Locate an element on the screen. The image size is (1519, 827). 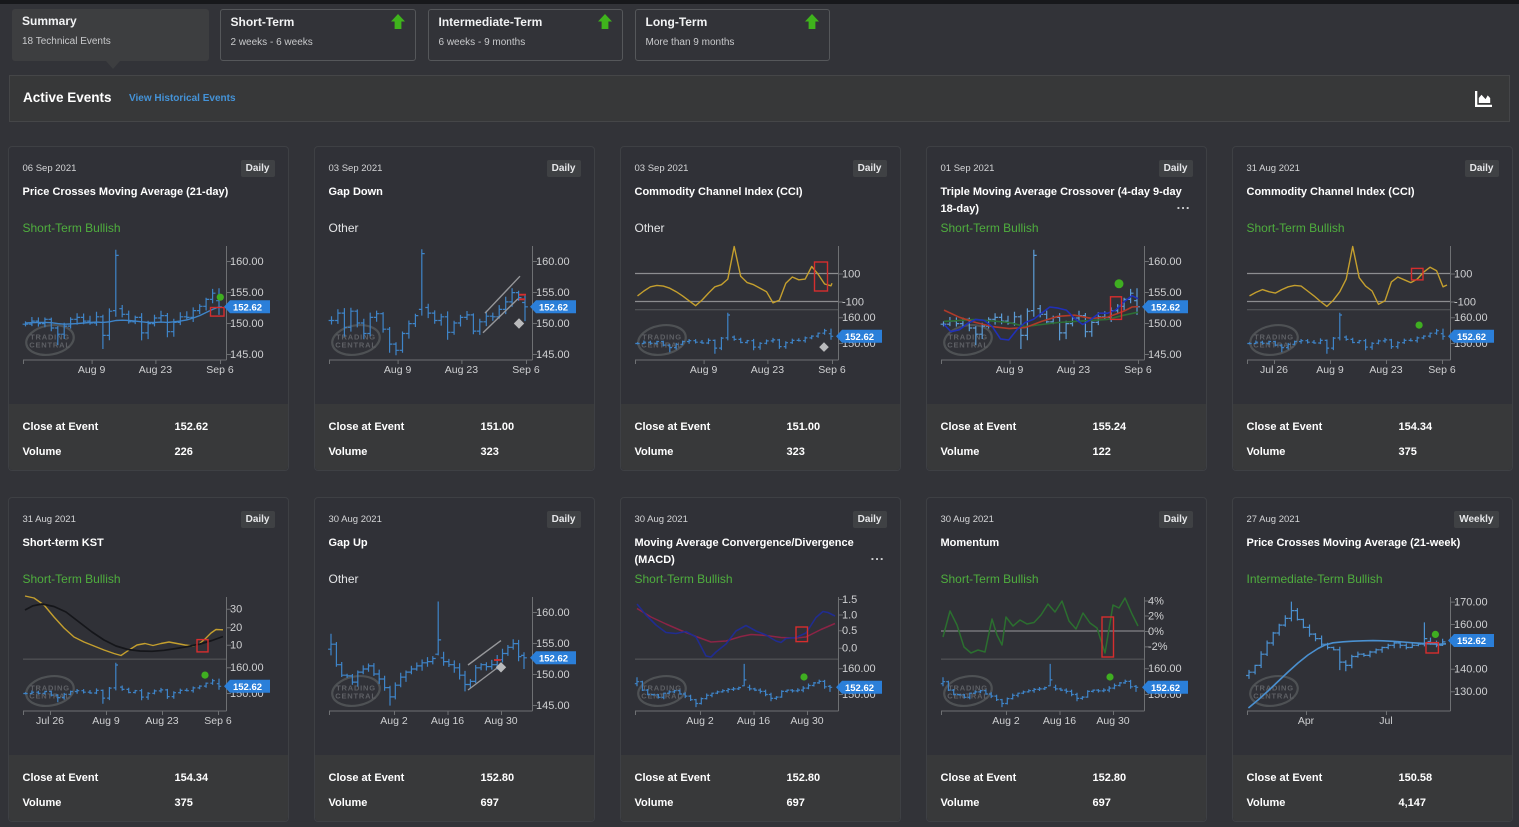
svg-text: Apr is located at coordinates (1305, 721).